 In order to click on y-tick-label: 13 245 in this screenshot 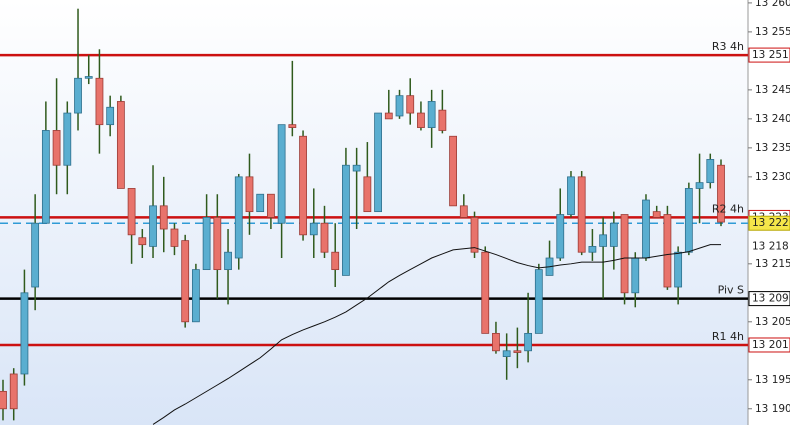, I will do `click(772, 90)`.